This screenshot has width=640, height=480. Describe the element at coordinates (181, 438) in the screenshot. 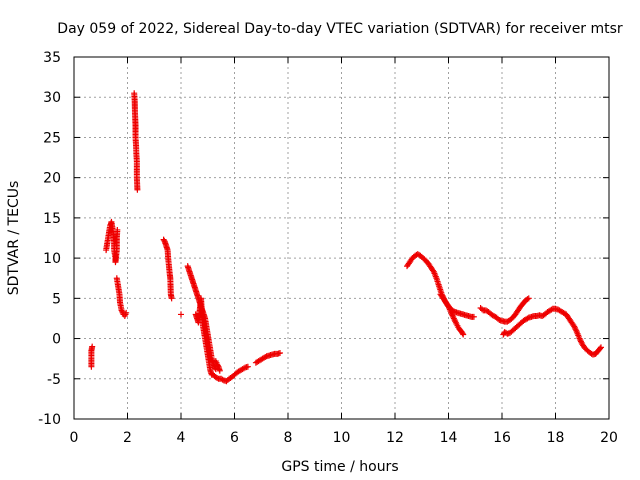

I see `x-tick-label: 4` at that location.